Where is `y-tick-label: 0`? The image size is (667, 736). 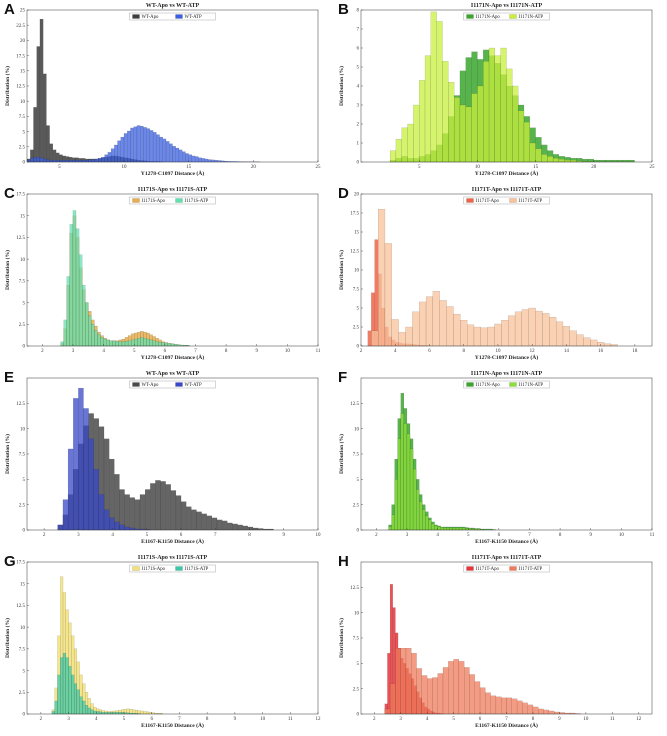
y-tick-label: 0 is located at coordinates (358, 715).